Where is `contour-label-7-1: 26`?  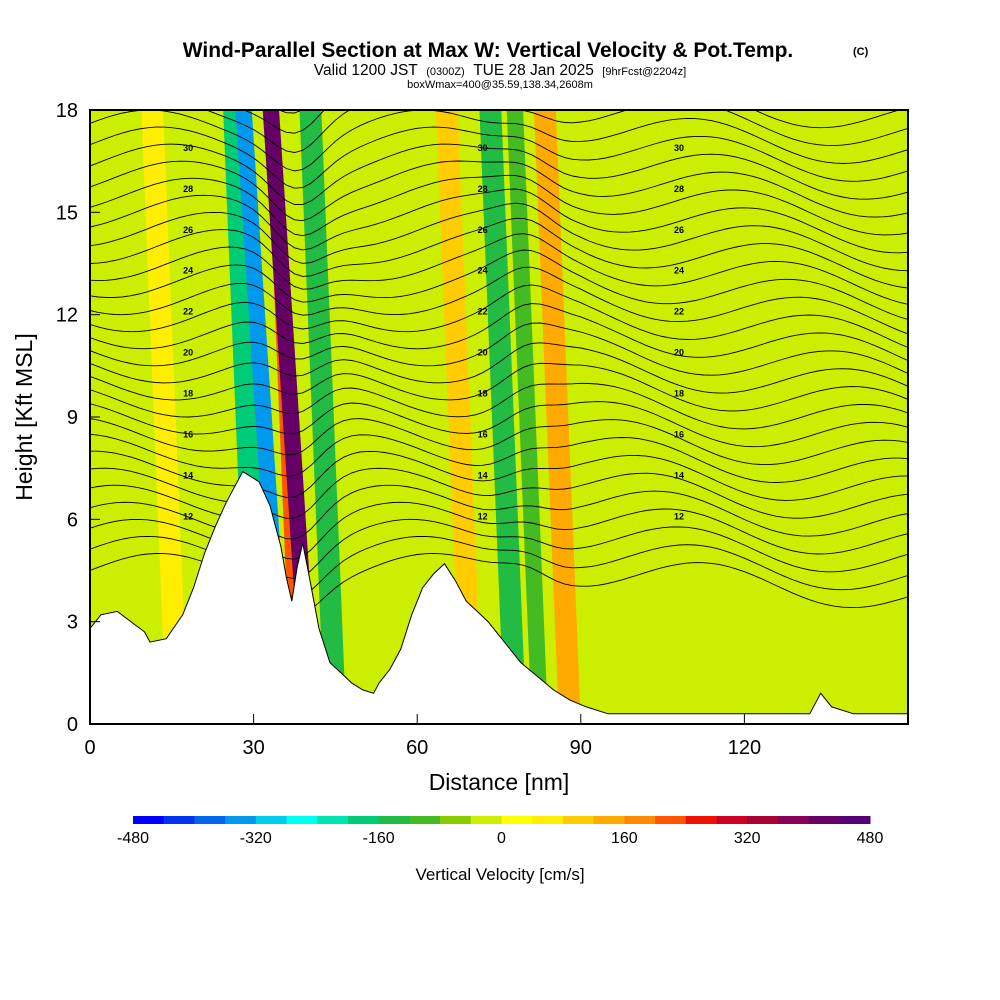 contour-label-7-1: 26 is located at coordinates (483, 230).